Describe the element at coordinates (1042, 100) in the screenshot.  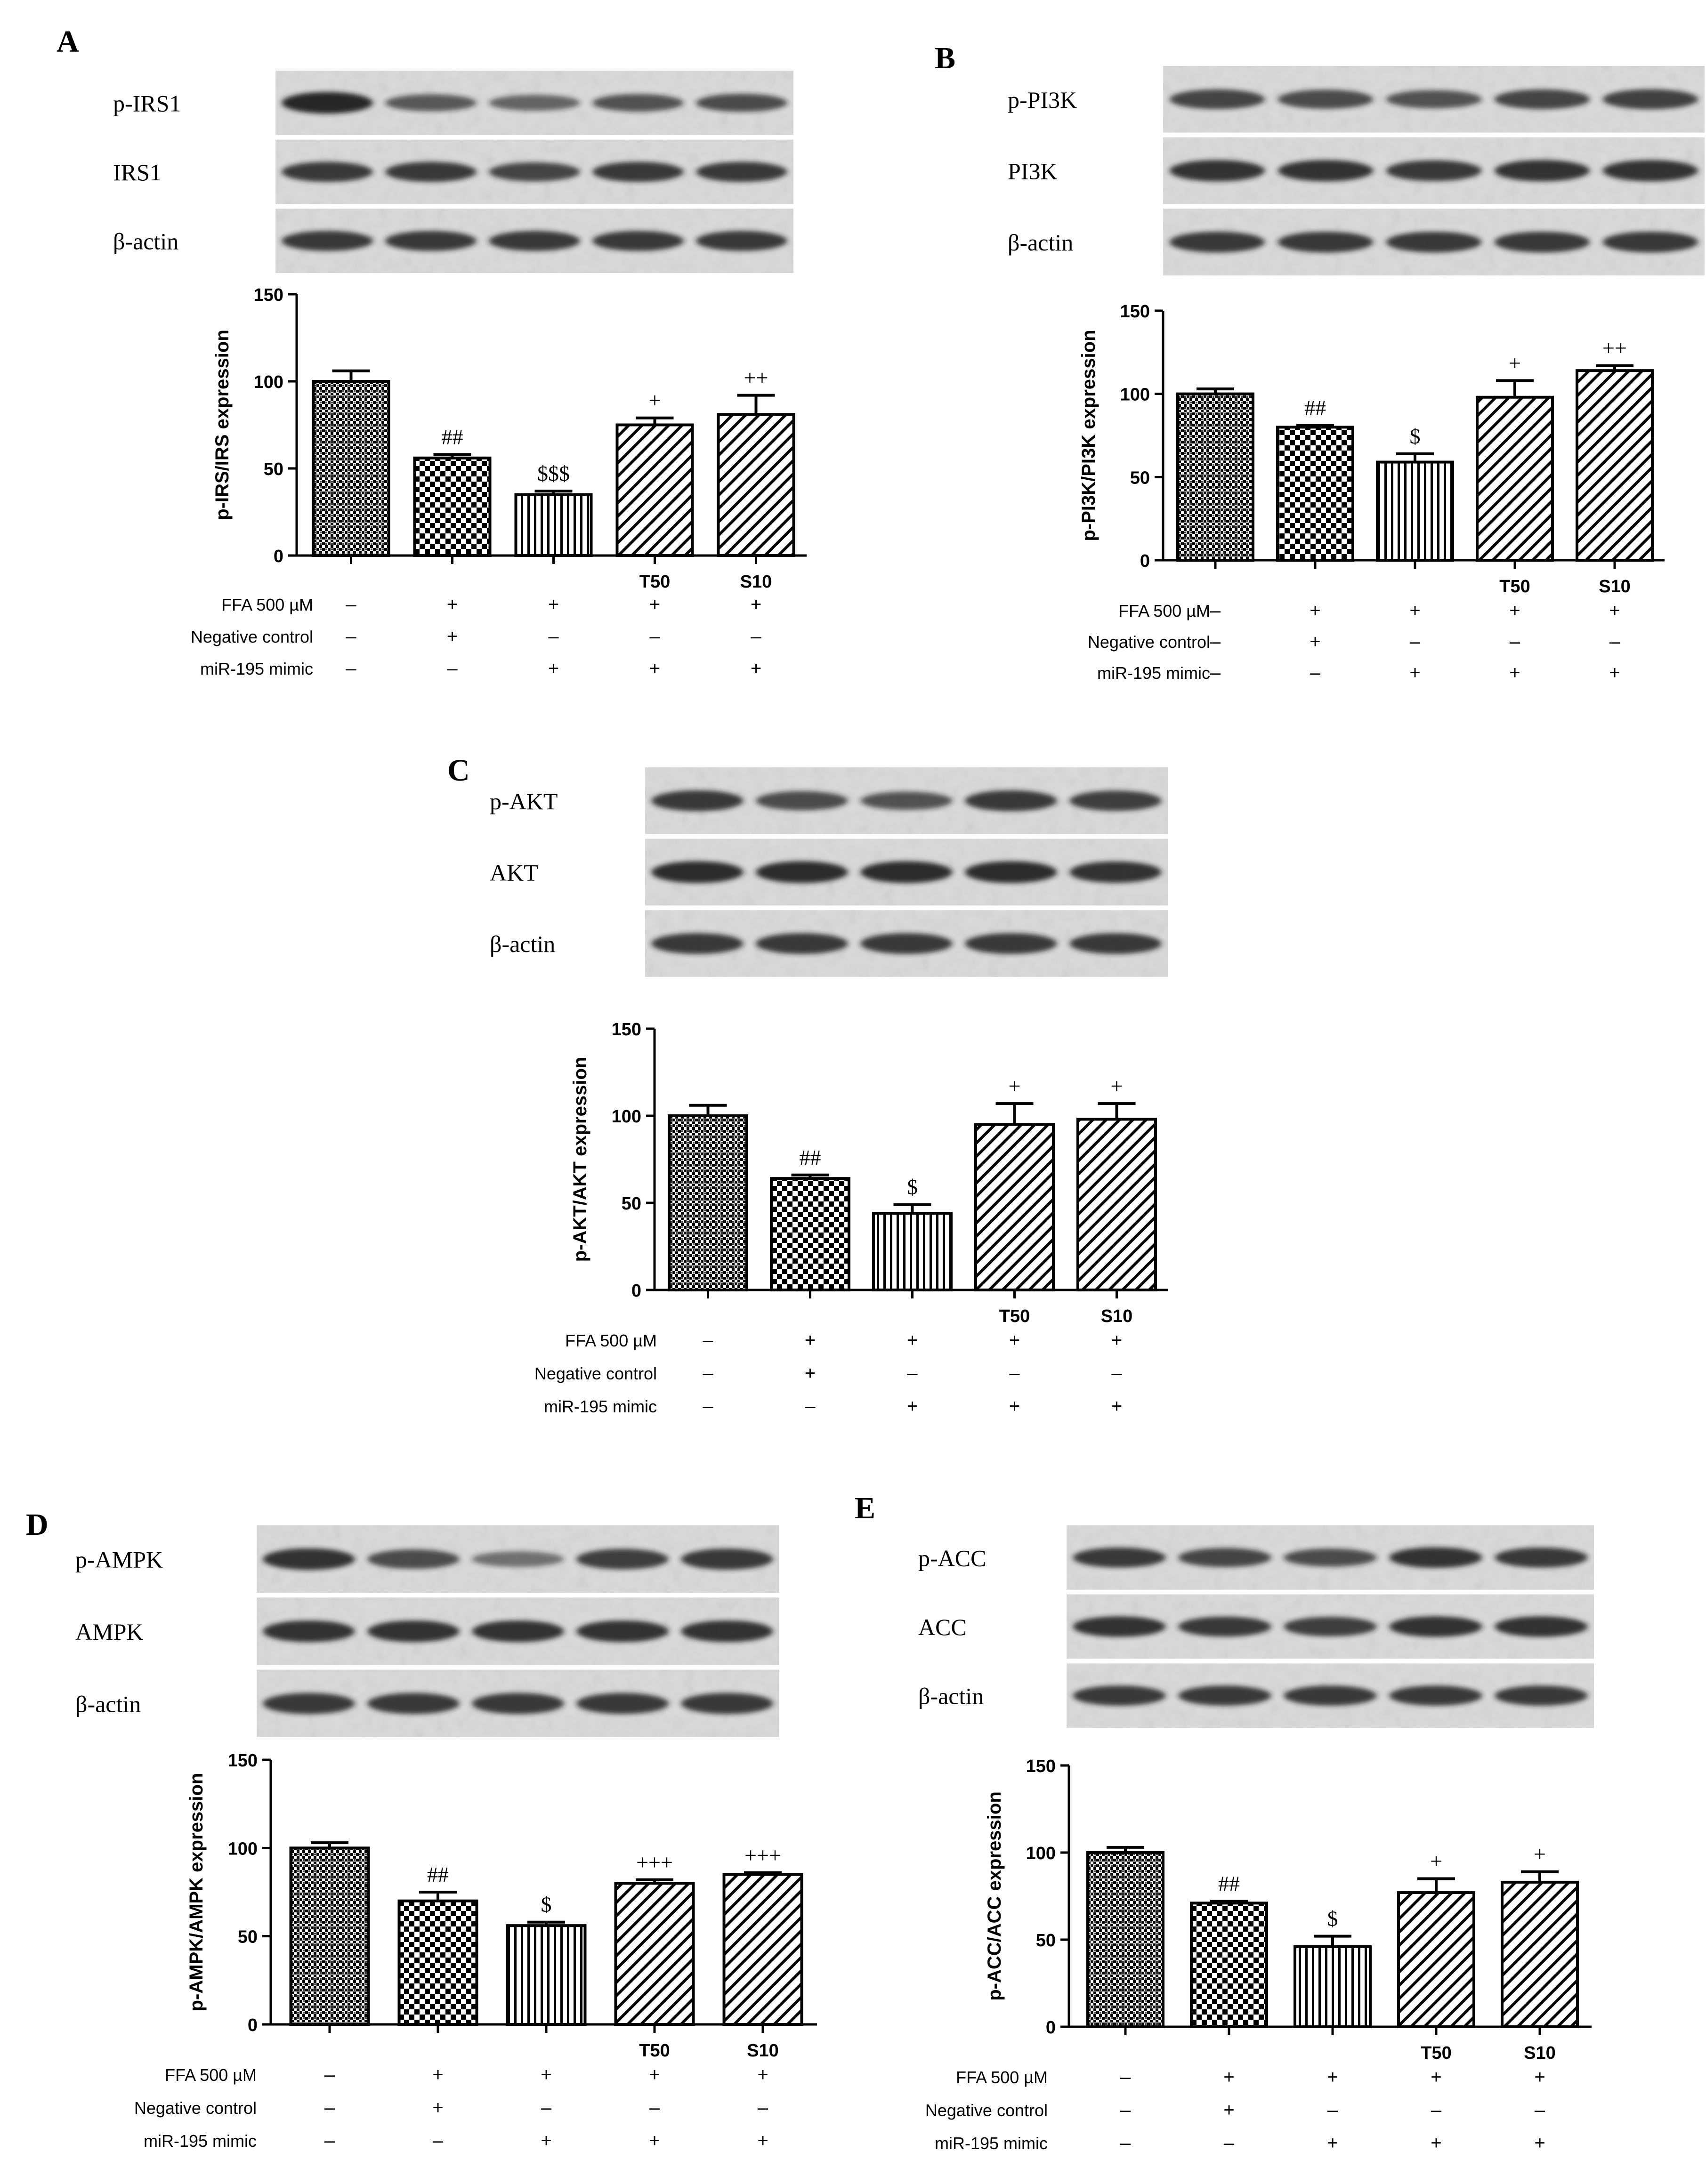
I see `blot-label: p-PI3K` at that location.